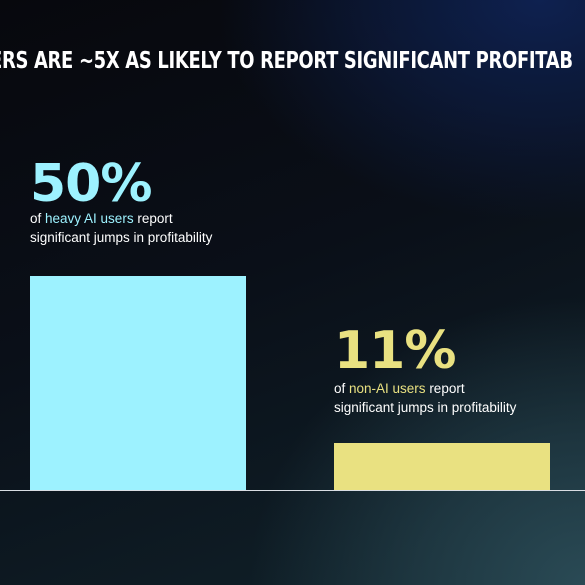 The image size is (585, 585). What do you see at coordinates (442, 466) in the screenshot?
I see `bar-non-ai` at bounding box center [442, 466].